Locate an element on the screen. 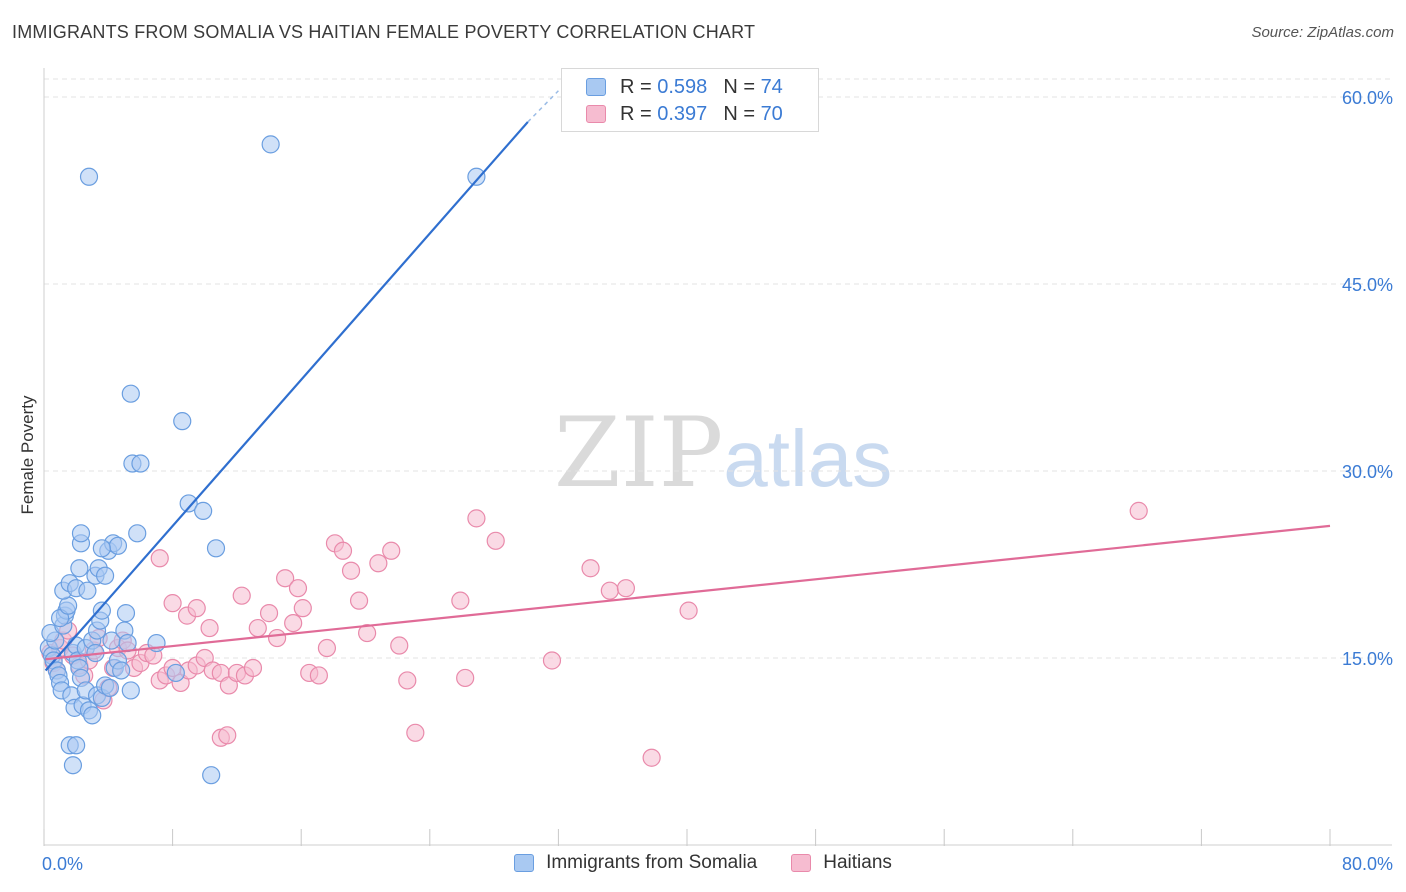 Image resolution: width=1406 pixels, height=892 pixels. y-tick-label: 30.0% is located at coordinates (1367, 472).